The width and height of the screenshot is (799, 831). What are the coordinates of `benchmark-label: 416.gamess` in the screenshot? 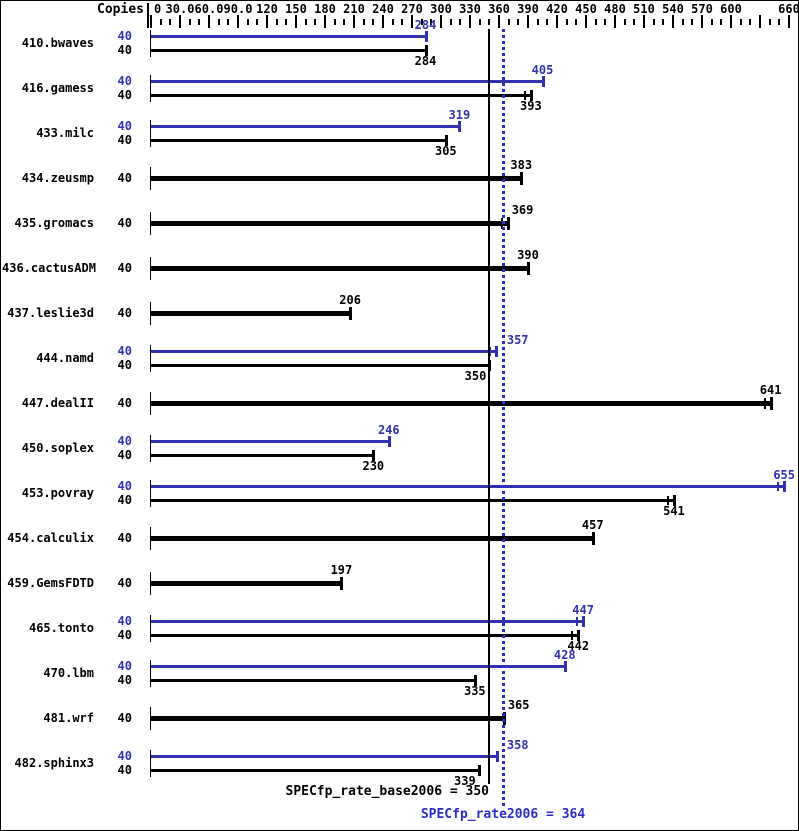 It's located at (57, 87).